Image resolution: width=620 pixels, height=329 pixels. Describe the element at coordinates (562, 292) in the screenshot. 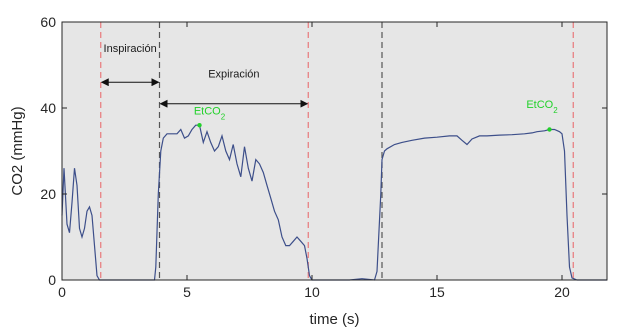

I see `x-tick-label-4: 20` at that location.